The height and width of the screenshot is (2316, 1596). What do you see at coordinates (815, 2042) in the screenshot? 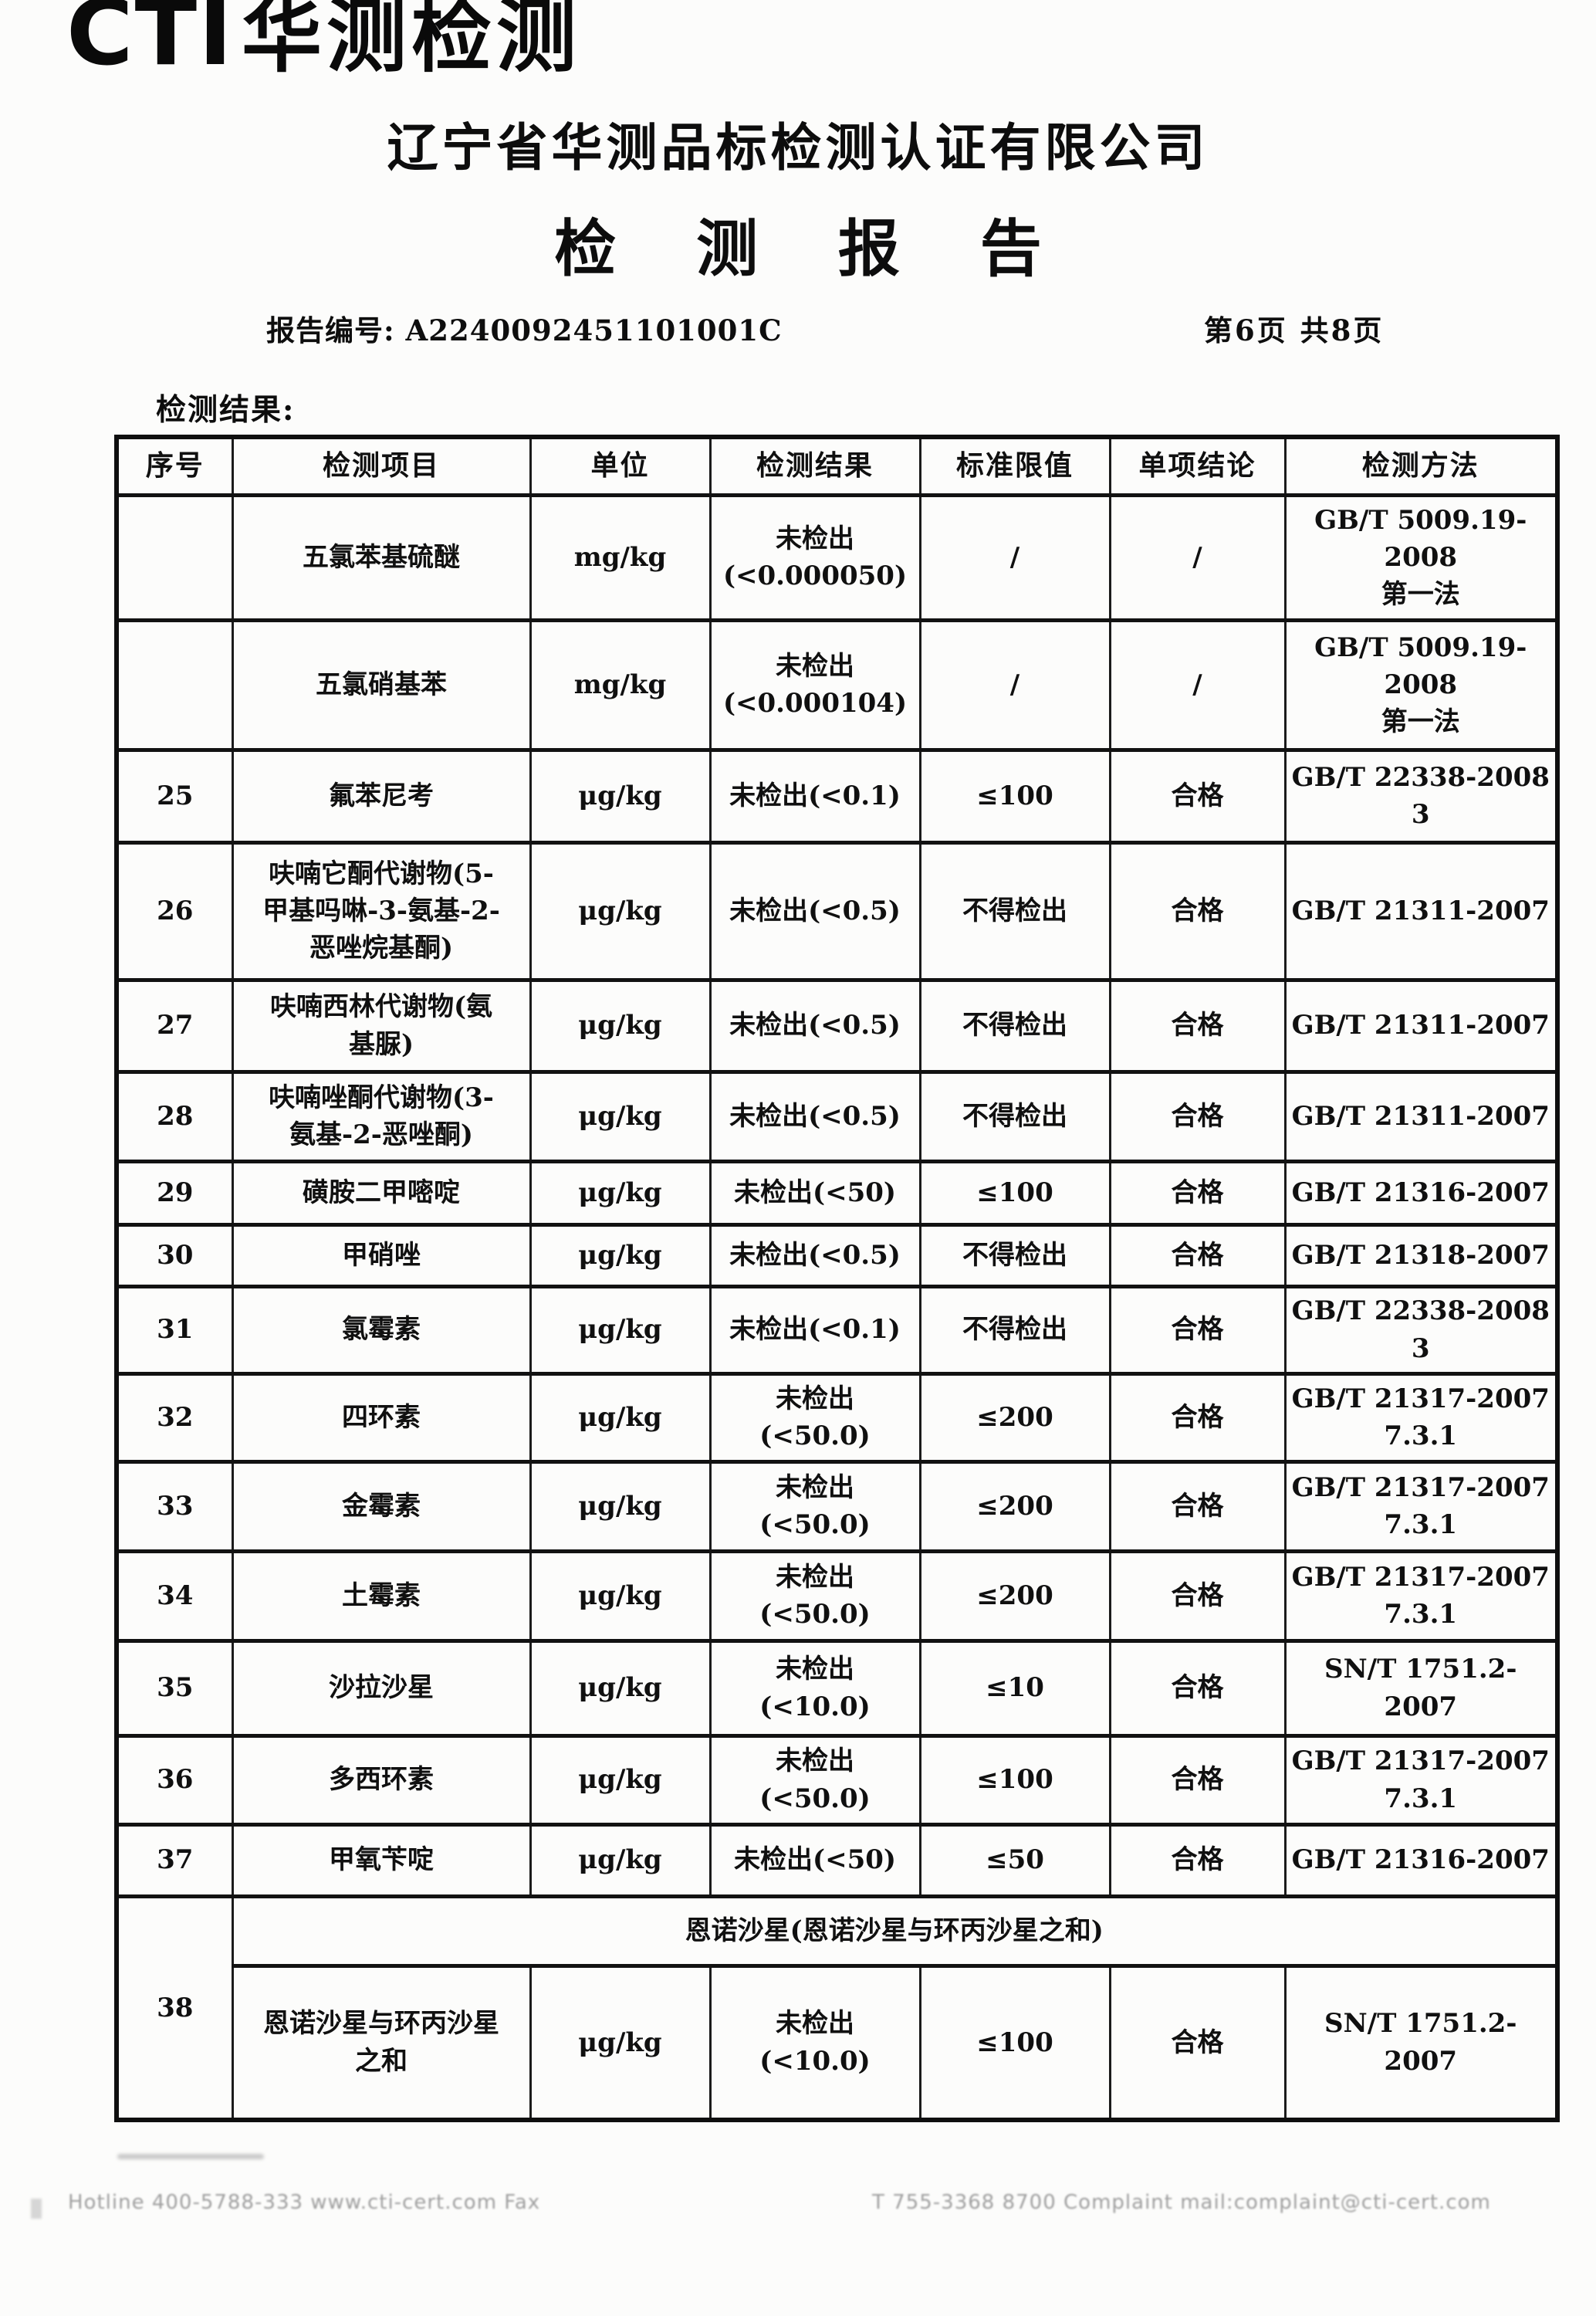
I see `cell-result: 未检出 (<10.0)` at bounding box center [815, 2042].